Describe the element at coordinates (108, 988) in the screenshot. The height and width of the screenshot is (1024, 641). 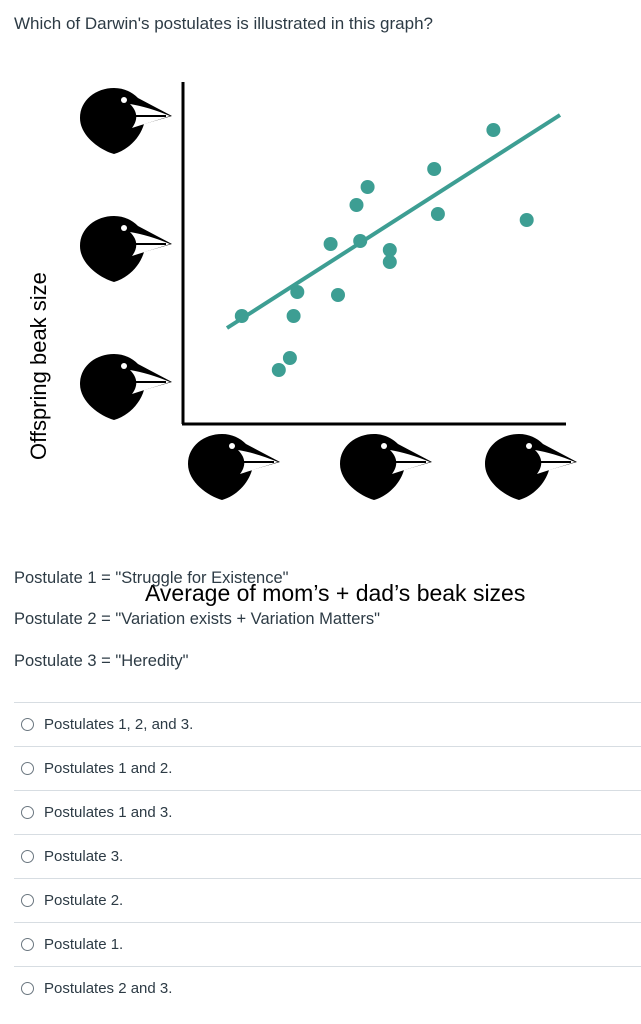
I see `answer-label: Postulates 2 and 3.` at that location.